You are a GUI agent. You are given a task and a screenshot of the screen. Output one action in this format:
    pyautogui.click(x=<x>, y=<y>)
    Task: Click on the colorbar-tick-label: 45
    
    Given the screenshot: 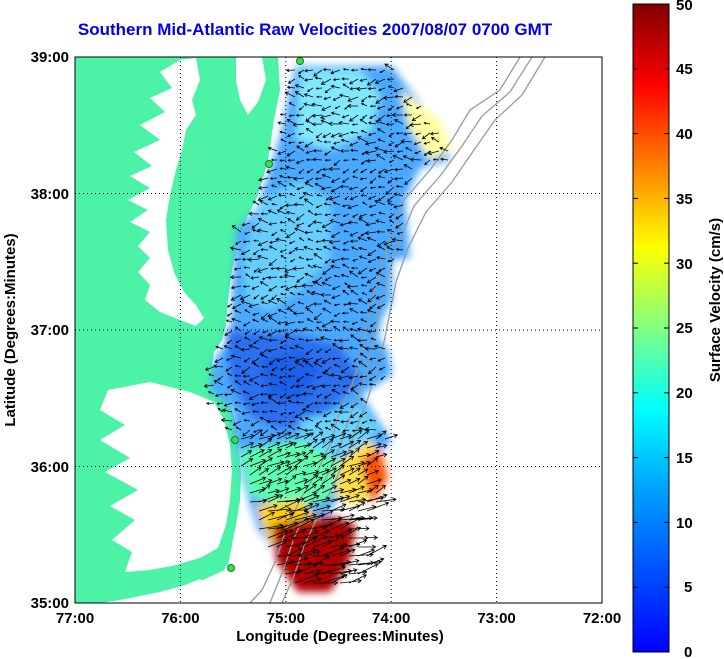 What is the action you would take?
    pyautogui.click(x=684, y=69)
    